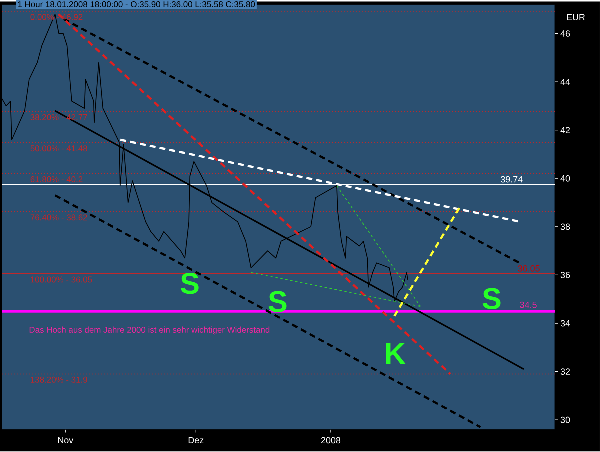 The width and height of the screenshot is (600, 452). Describe the element at coordinates (576, 17) in the screenshot. I see `y-axis-title: EUR` at that location.